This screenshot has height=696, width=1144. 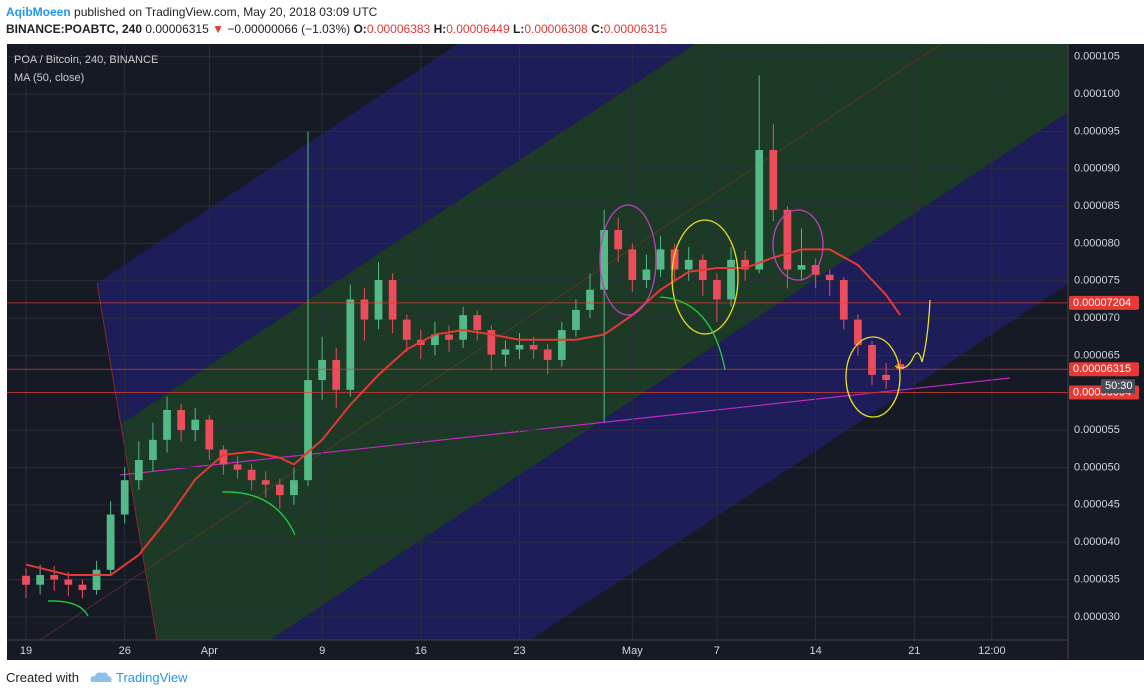 I want to click on y-tick-label: 0.000100, so click(x=1097, y=94).